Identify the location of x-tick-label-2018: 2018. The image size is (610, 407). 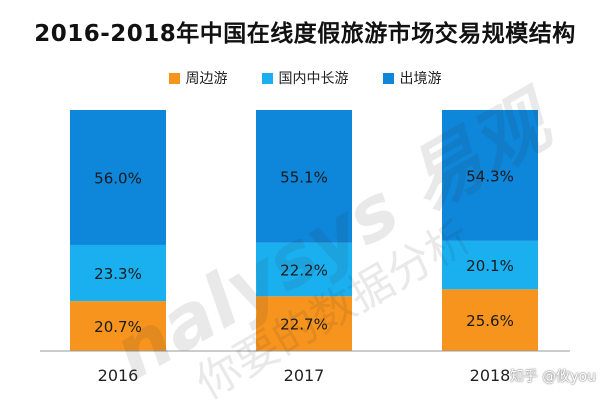
(490, 375).